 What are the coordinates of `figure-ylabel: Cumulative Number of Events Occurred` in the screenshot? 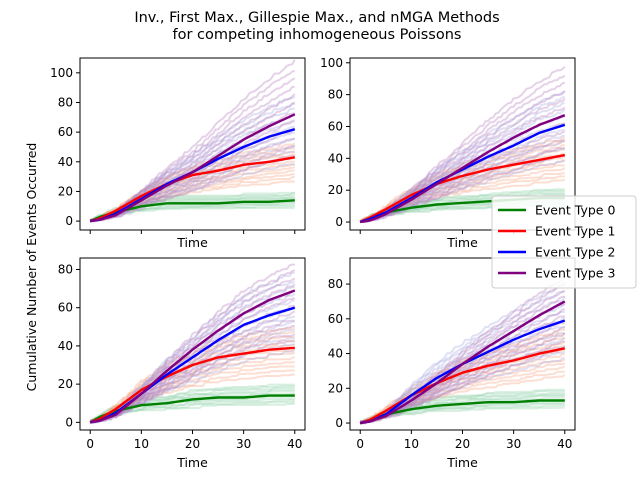 It's located at (31, 267).